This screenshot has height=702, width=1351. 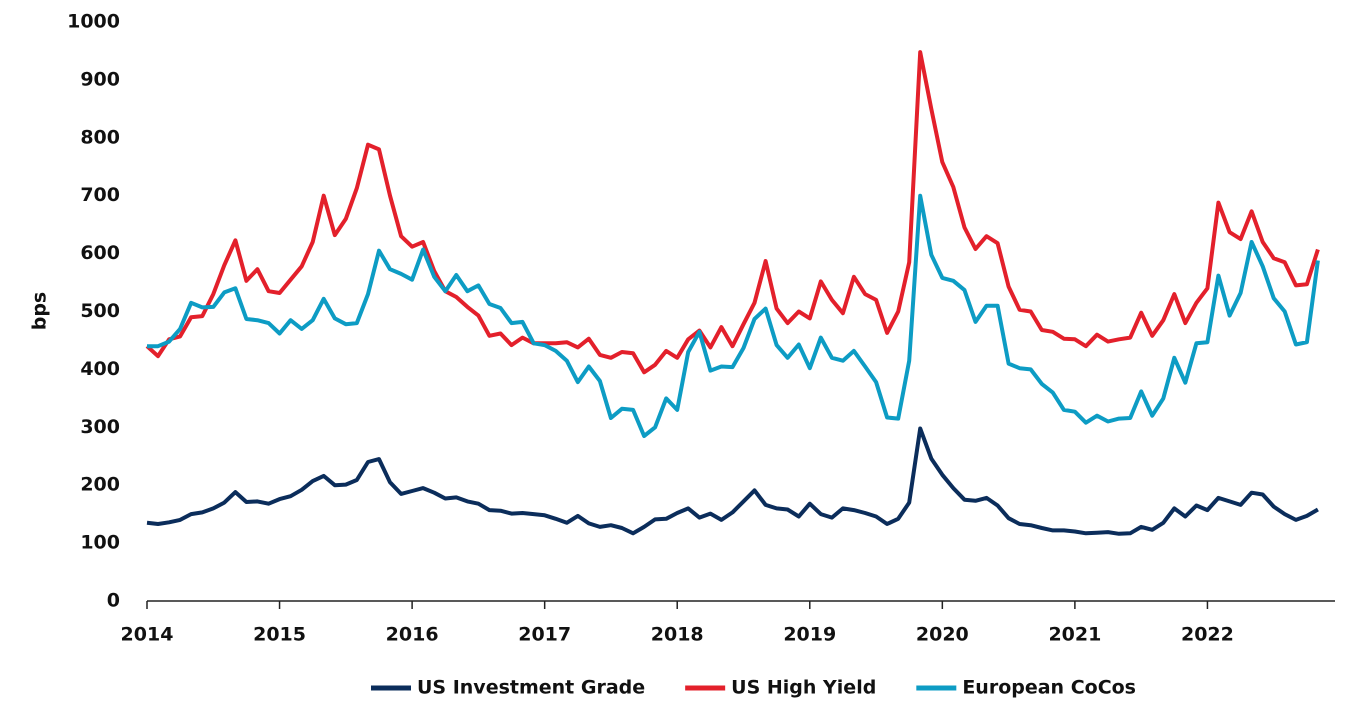 What do you see at coordinates (544, 635) in the screenshot?
I see `x-tick-label: 2017` at bounding box center [544, 635].